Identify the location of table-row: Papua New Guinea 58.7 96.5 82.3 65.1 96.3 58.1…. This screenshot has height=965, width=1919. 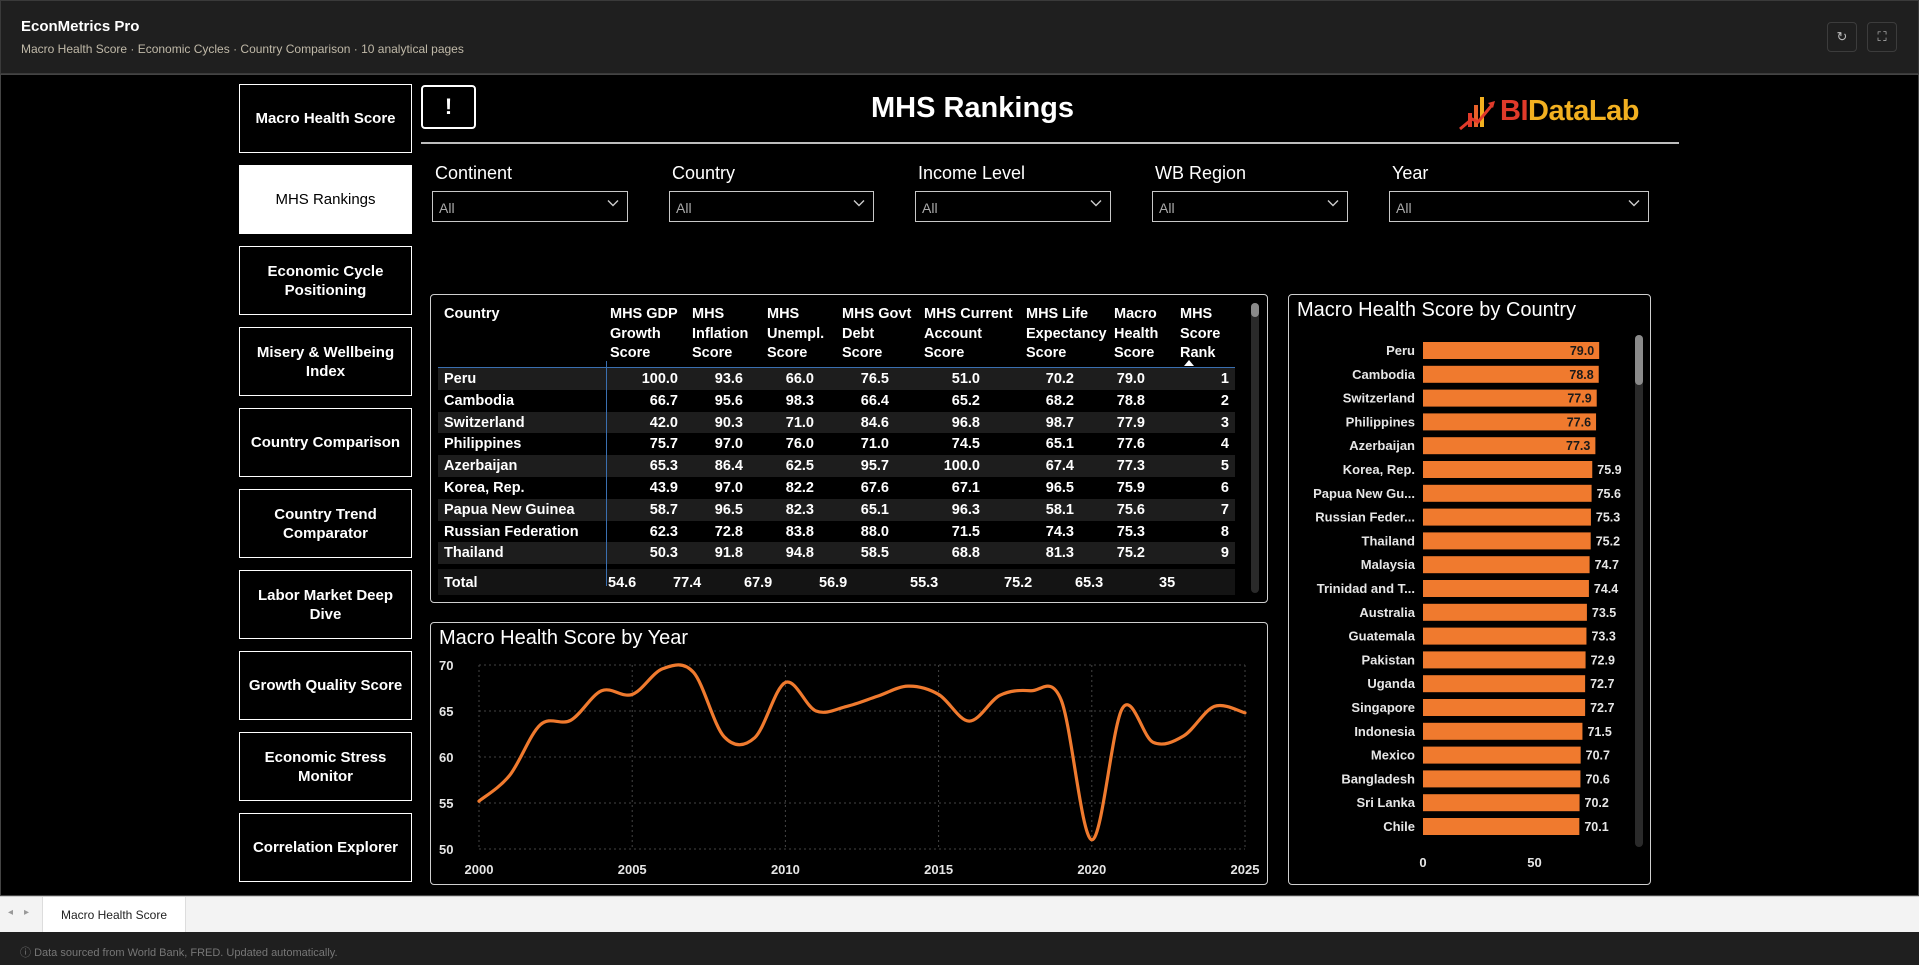
(836, 509).